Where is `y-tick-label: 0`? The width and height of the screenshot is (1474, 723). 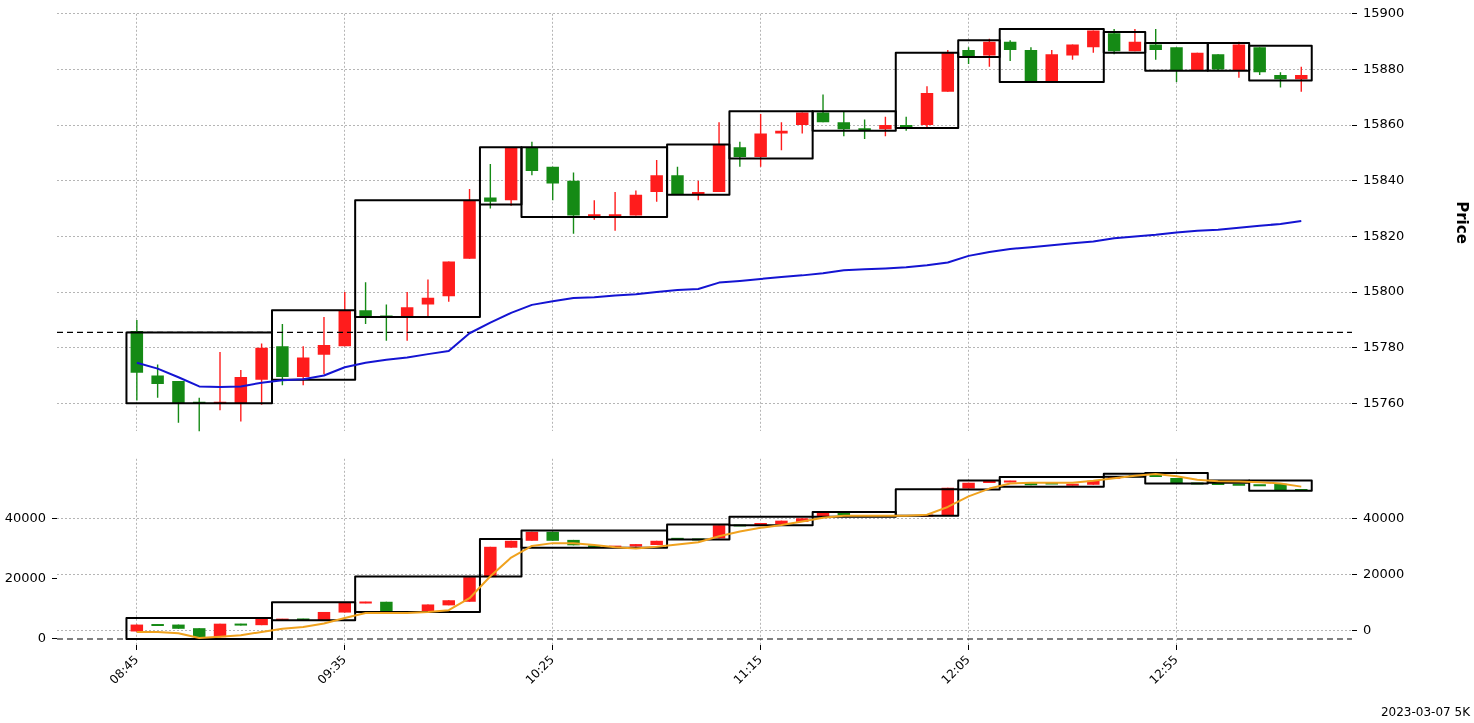 y-tick-label: 0 is located at coordinates (41, 638).